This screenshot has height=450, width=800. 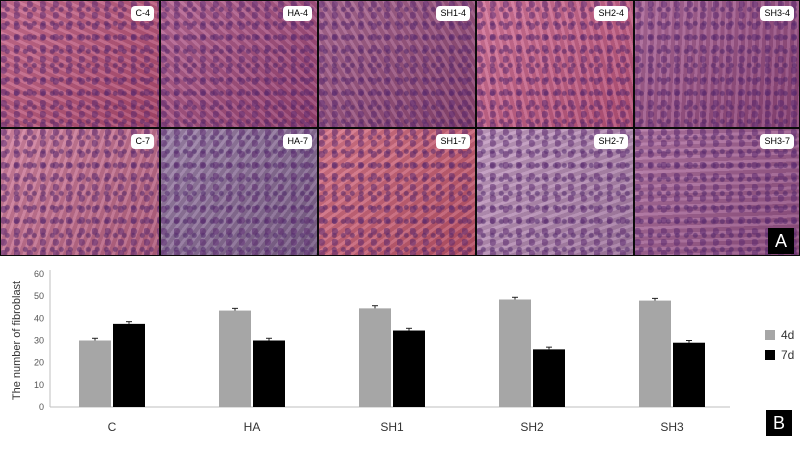 I want to click on y-tick-label: 20, so click(x=39, y=363).